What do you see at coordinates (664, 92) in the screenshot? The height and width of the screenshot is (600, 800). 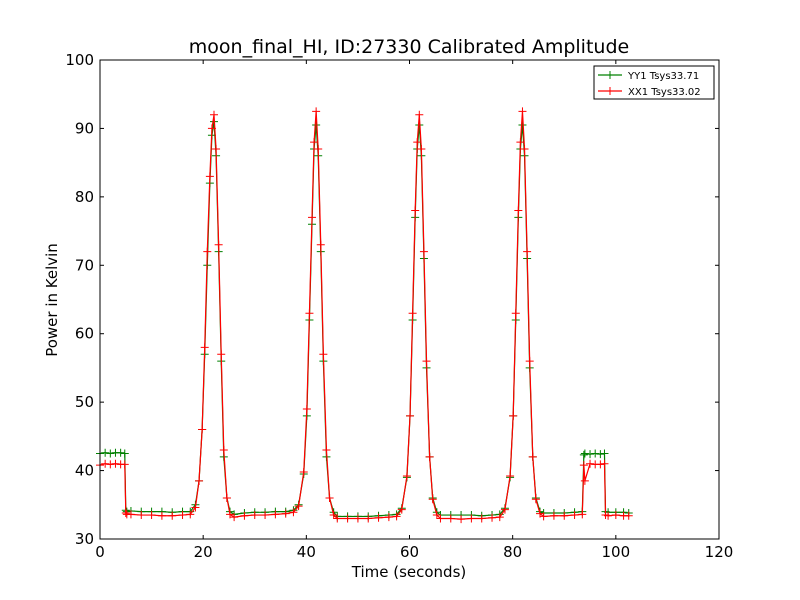 I see `legend-label: XX1 Tsys33.02` at bounding box center [664, 92].